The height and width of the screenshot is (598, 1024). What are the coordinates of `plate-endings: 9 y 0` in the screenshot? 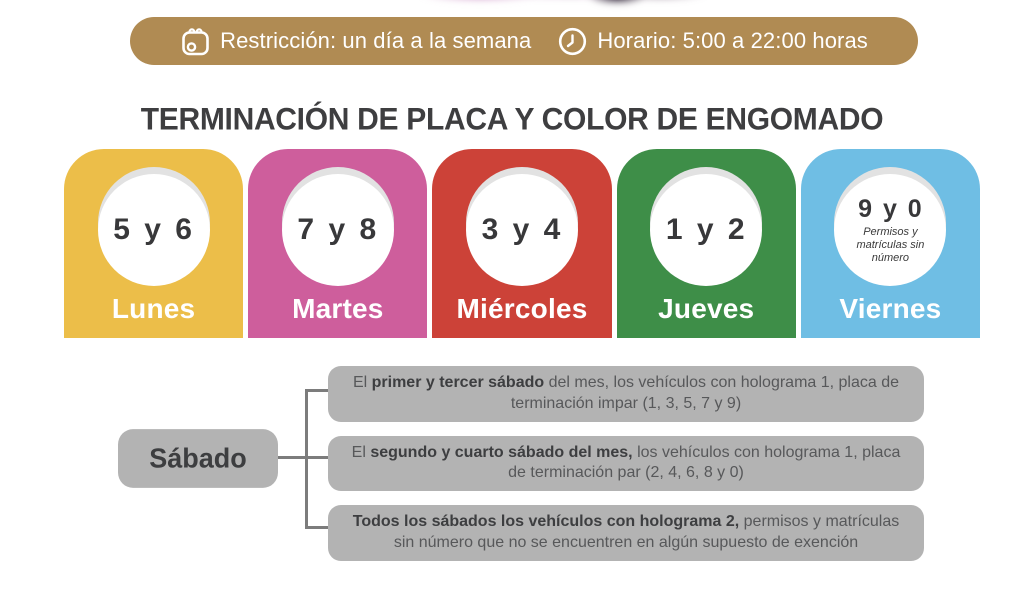 It's located at (890, 209).